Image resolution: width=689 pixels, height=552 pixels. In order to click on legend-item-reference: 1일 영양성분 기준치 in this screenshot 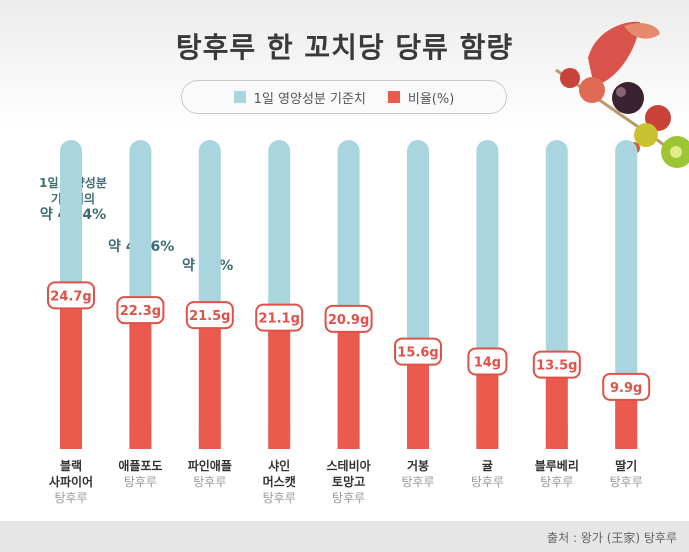, I will do `click(299, 97)`.